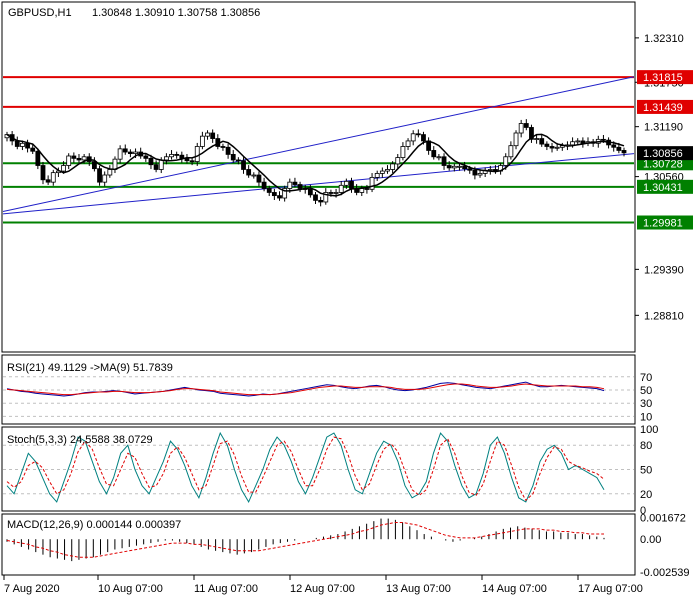 Image resolution: width=700 pixels, height=600 pixels. I want to click on price-tick-label: 1.29390, so click(664, 270).